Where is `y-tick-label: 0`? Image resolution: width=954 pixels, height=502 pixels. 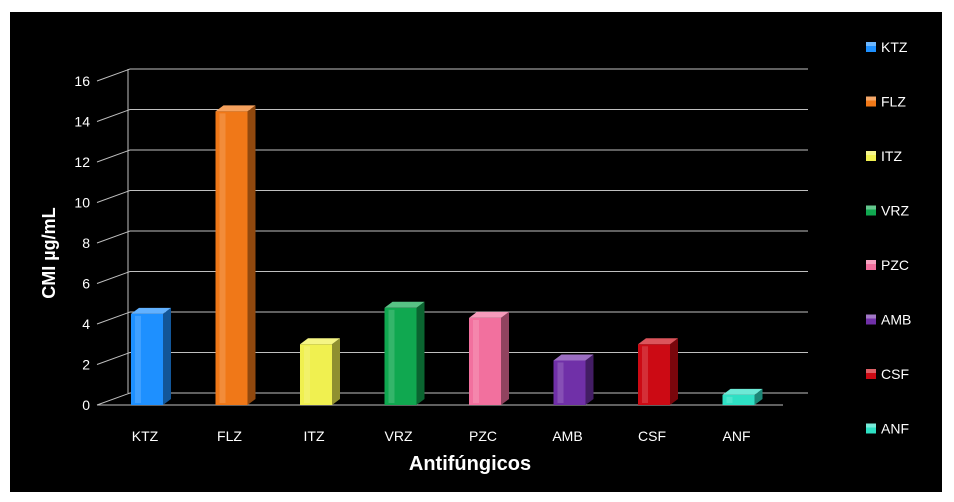 y-tick-label: 0 is located at coordinates (86, 405).